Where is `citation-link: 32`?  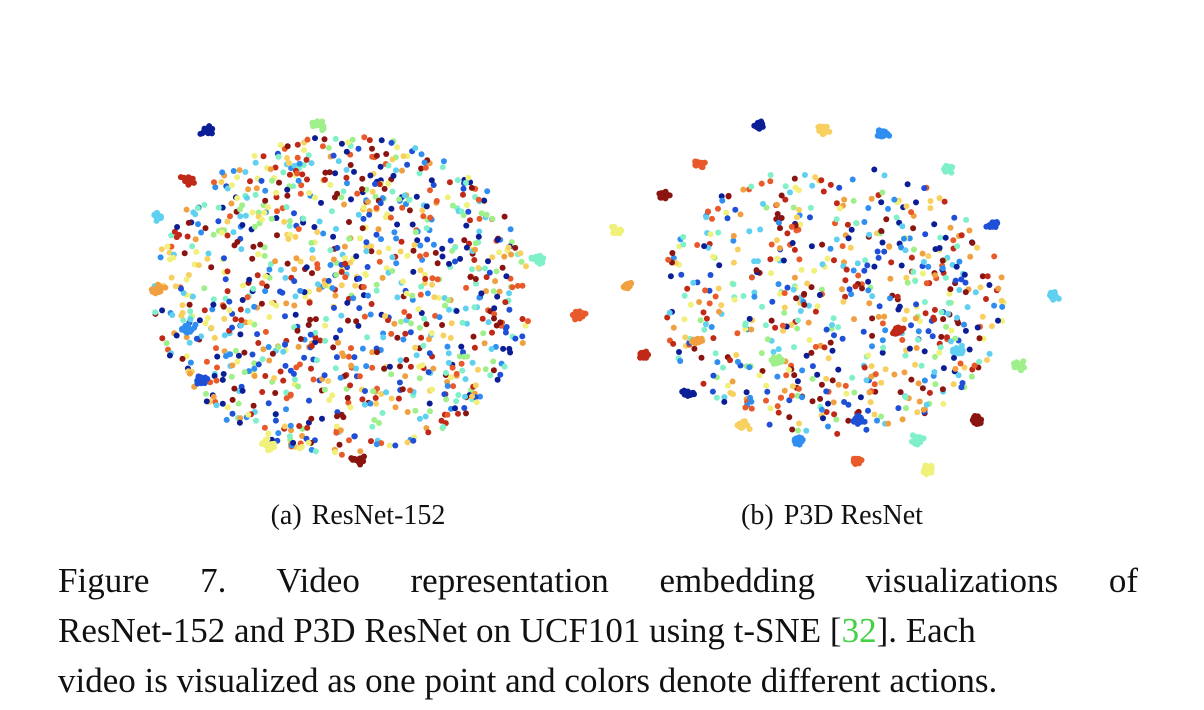
citation-link: 32 is located at coordinates (859, 630).